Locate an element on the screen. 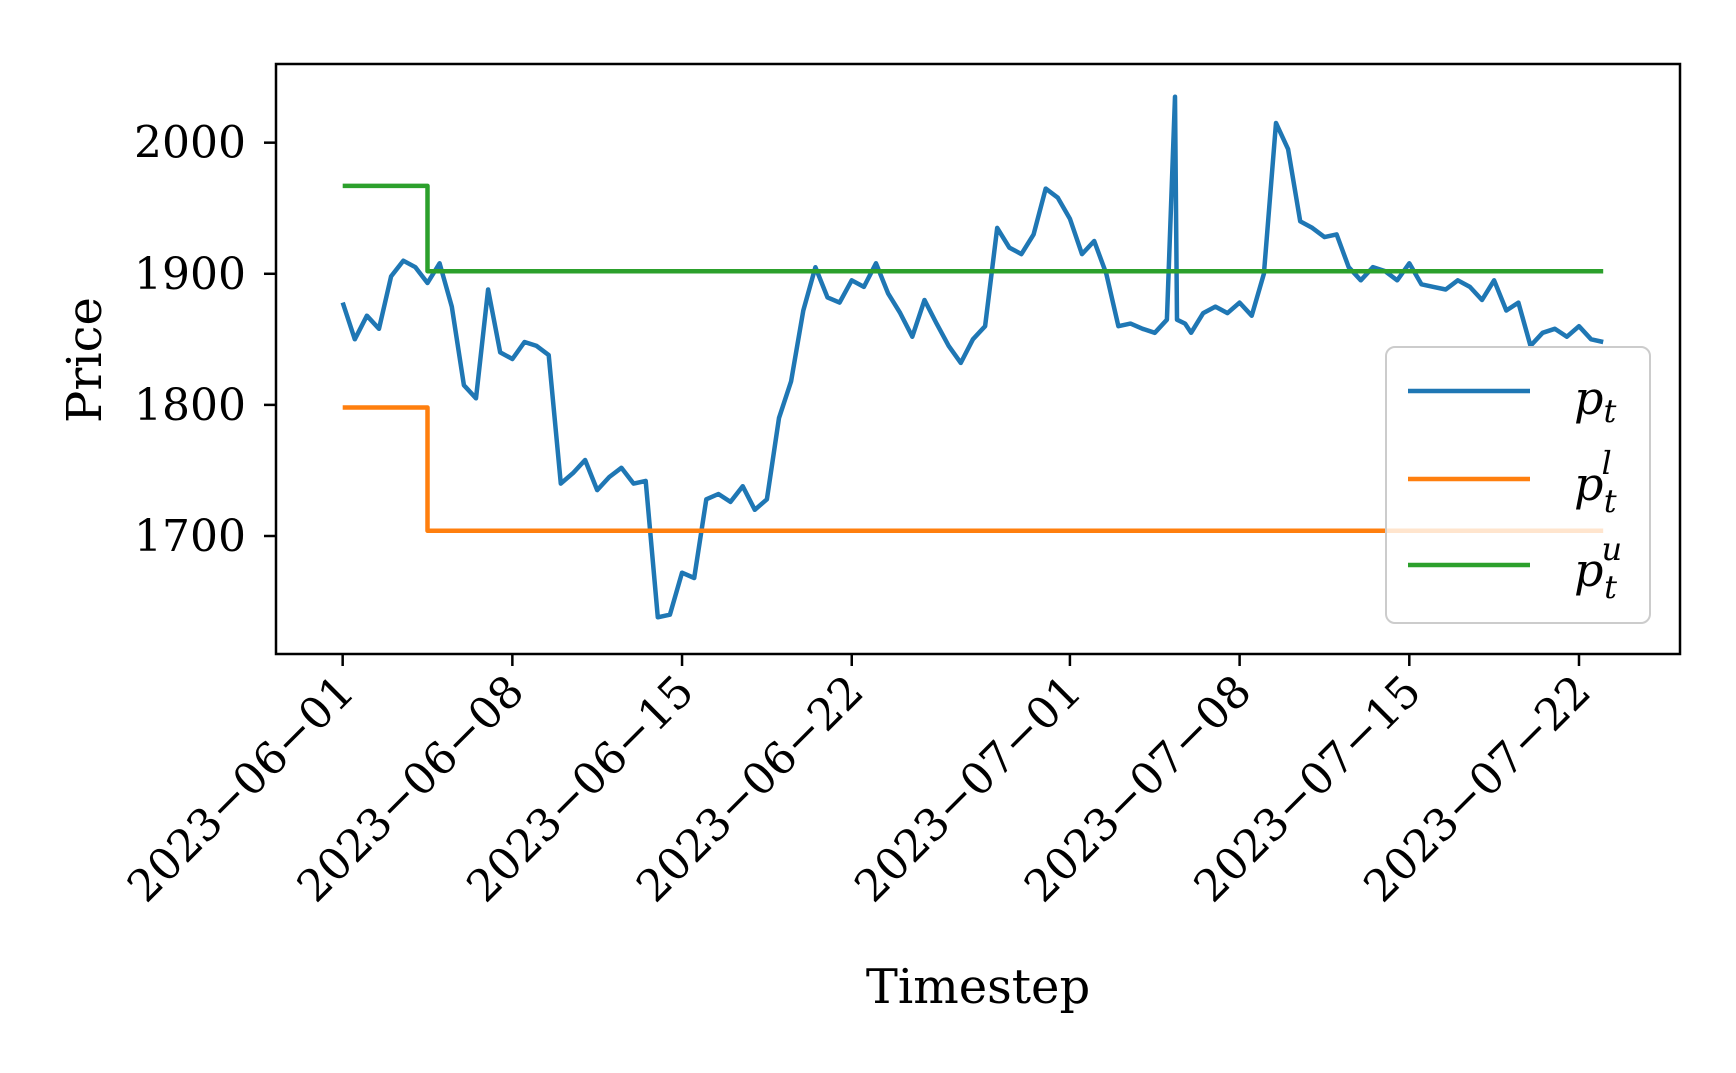 The height and width of the screenshot is (1073, 1736). y-axis-label: Price is located at coordinates (85, 360).